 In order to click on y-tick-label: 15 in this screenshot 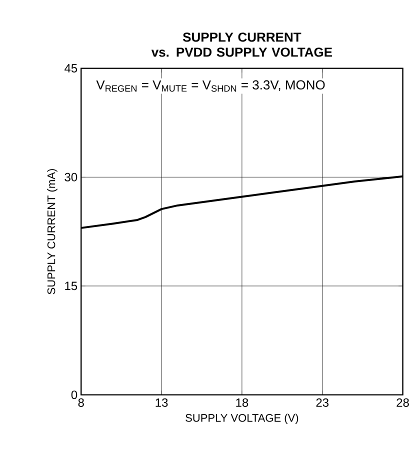, I will do `click(71, 286)`.